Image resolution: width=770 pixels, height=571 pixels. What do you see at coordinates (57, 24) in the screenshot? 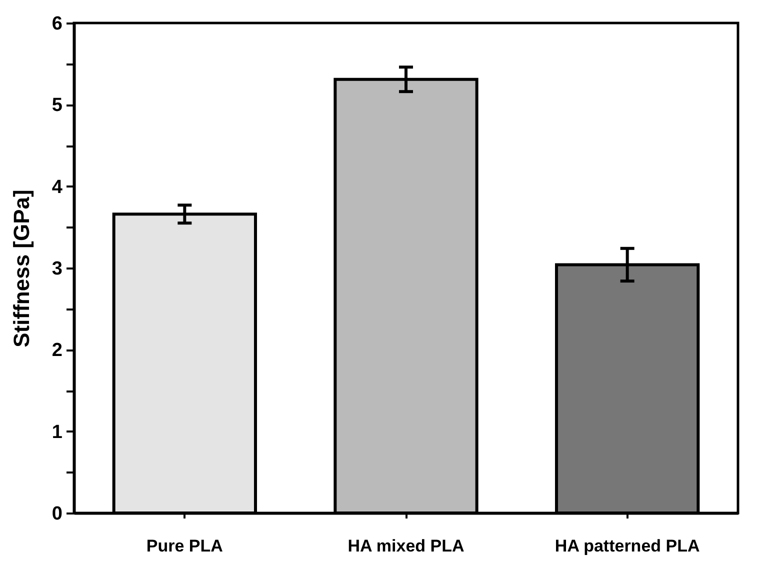
I see `y-tick-label: 6` at bounding box center [57, 24].